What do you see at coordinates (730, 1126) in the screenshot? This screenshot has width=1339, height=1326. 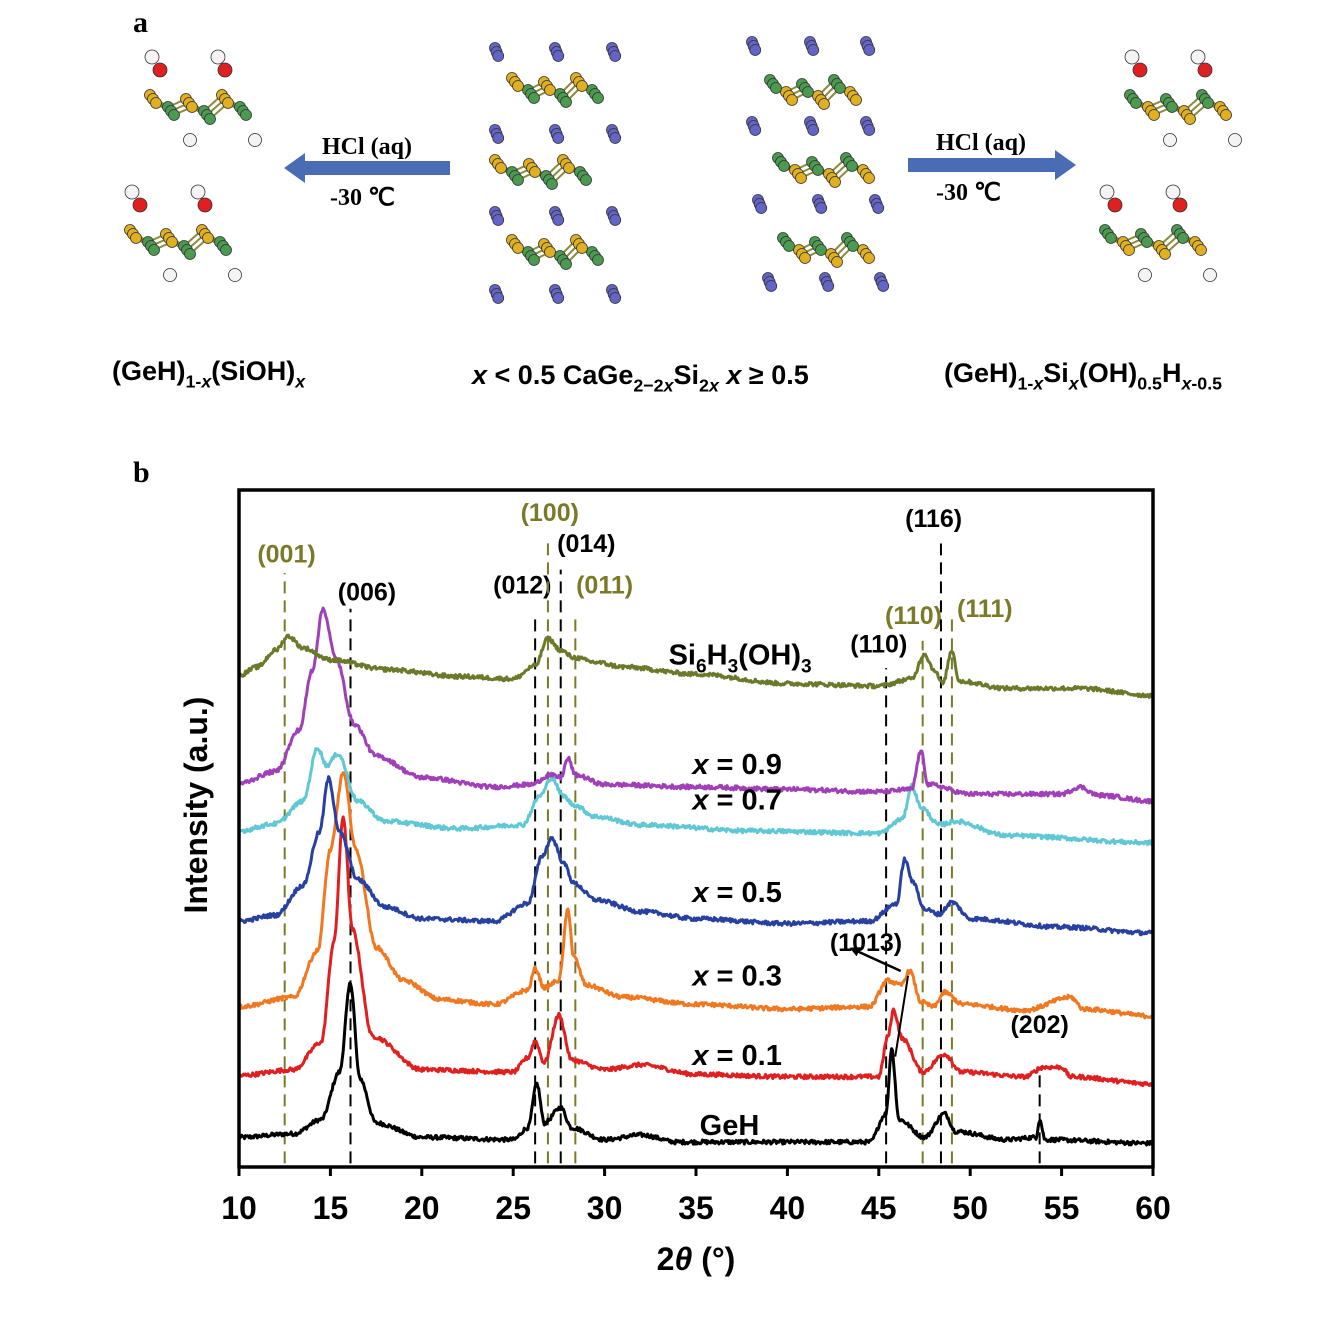 I see `formula-part: GeH` at bounding box center [730, 1126].